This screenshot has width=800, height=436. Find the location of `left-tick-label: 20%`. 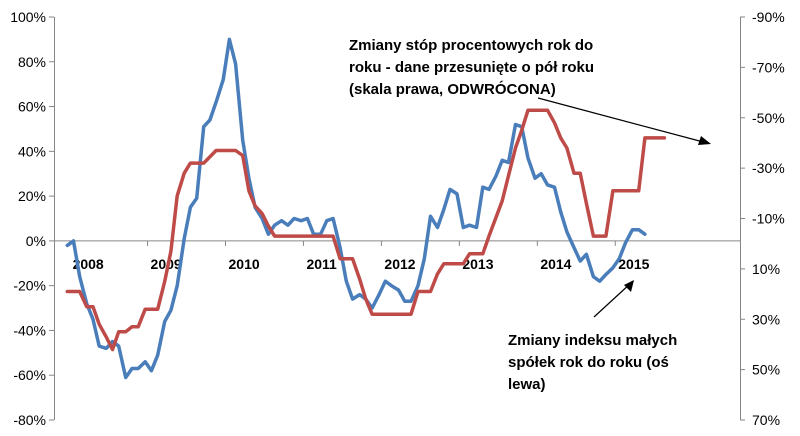

left-tick-label: 20% is located at coordinates (32, 196).